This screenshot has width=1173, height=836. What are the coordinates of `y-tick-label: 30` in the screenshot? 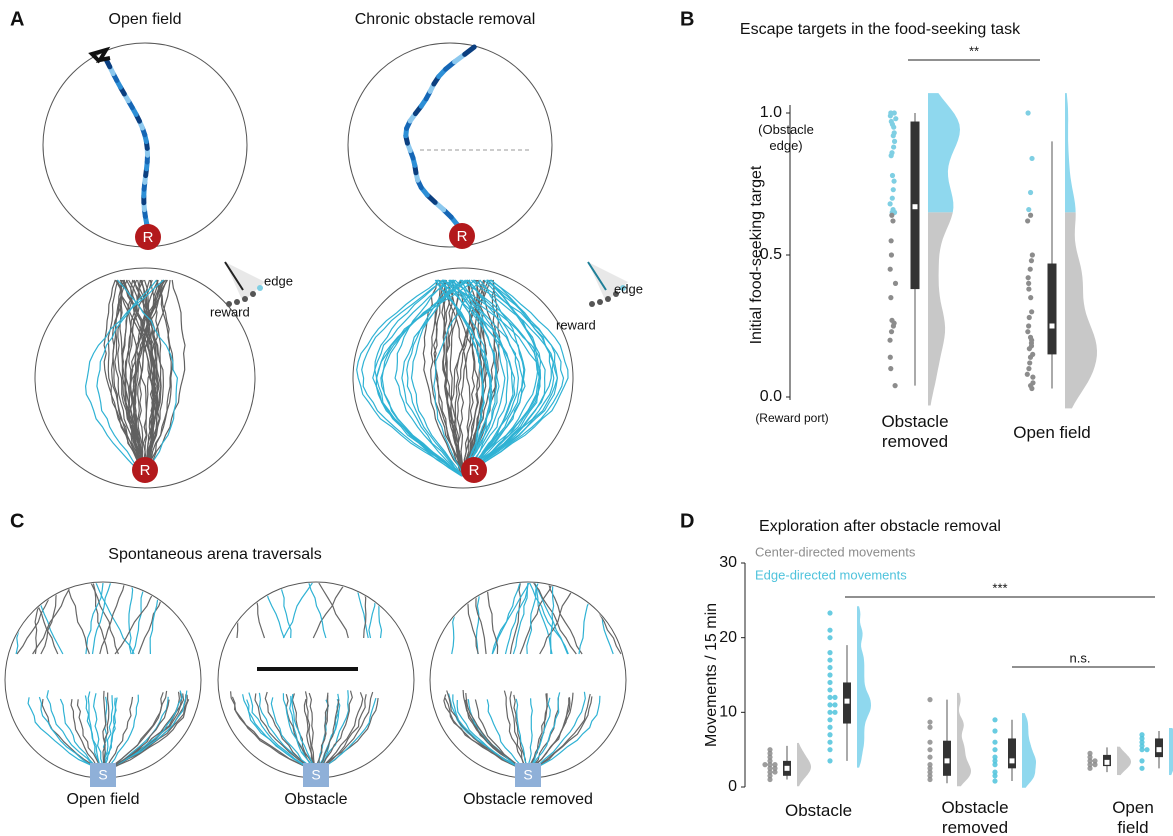 It's located at (728, 562).